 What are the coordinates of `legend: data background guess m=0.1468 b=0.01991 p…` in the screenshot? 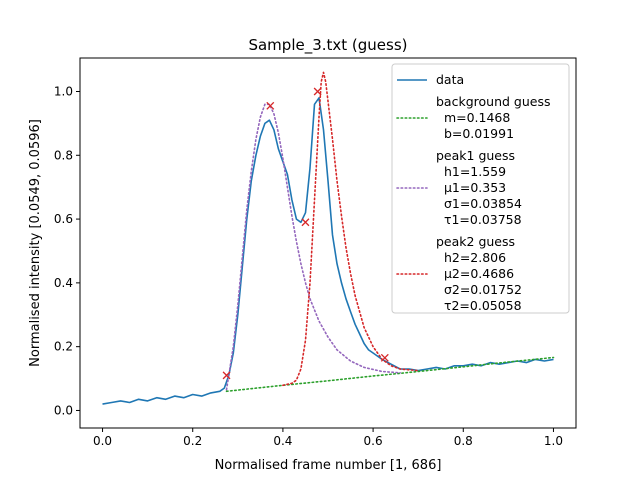 It's located at (480, 188).